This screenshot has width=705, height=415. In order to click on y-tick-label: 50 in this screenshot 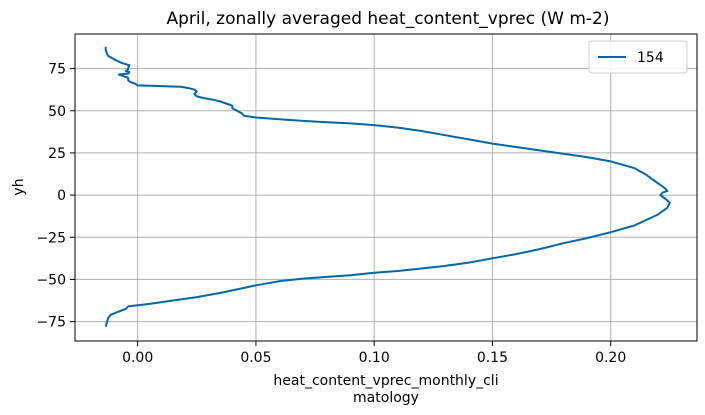, I will do `click(57, 112)`.